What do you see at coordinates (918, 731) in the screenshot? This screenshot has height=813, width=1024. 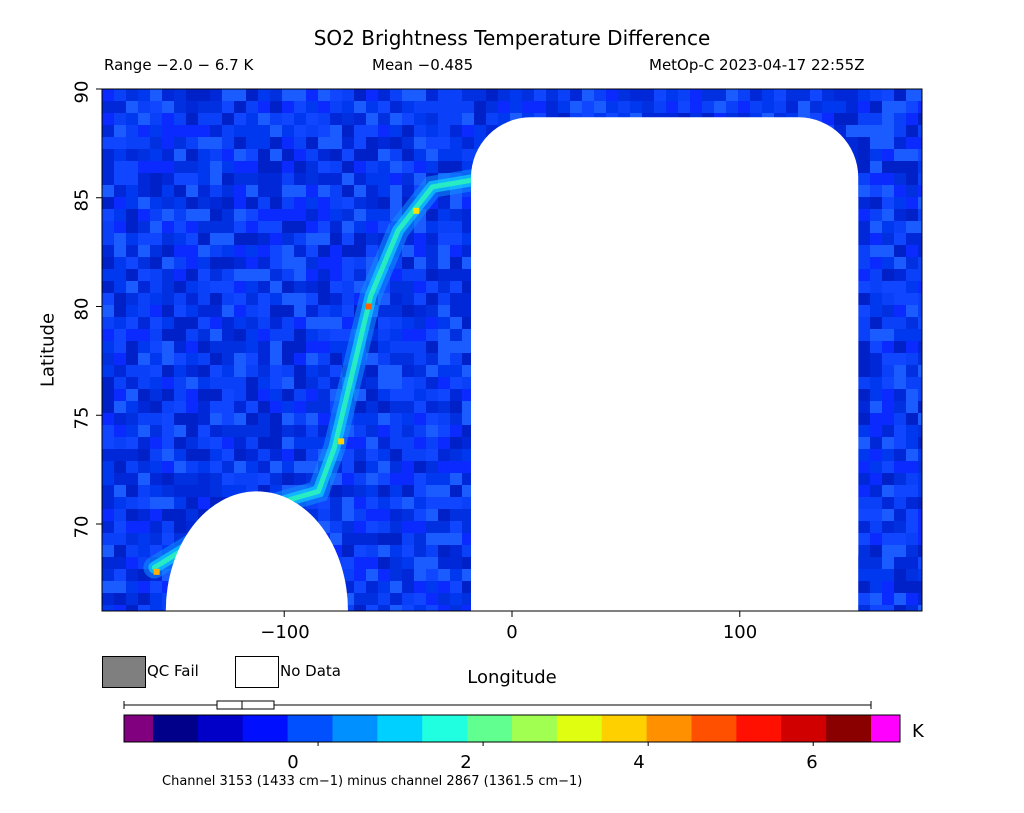 I see `colorbar-unit-label: K` at bounding box center [918, 731].